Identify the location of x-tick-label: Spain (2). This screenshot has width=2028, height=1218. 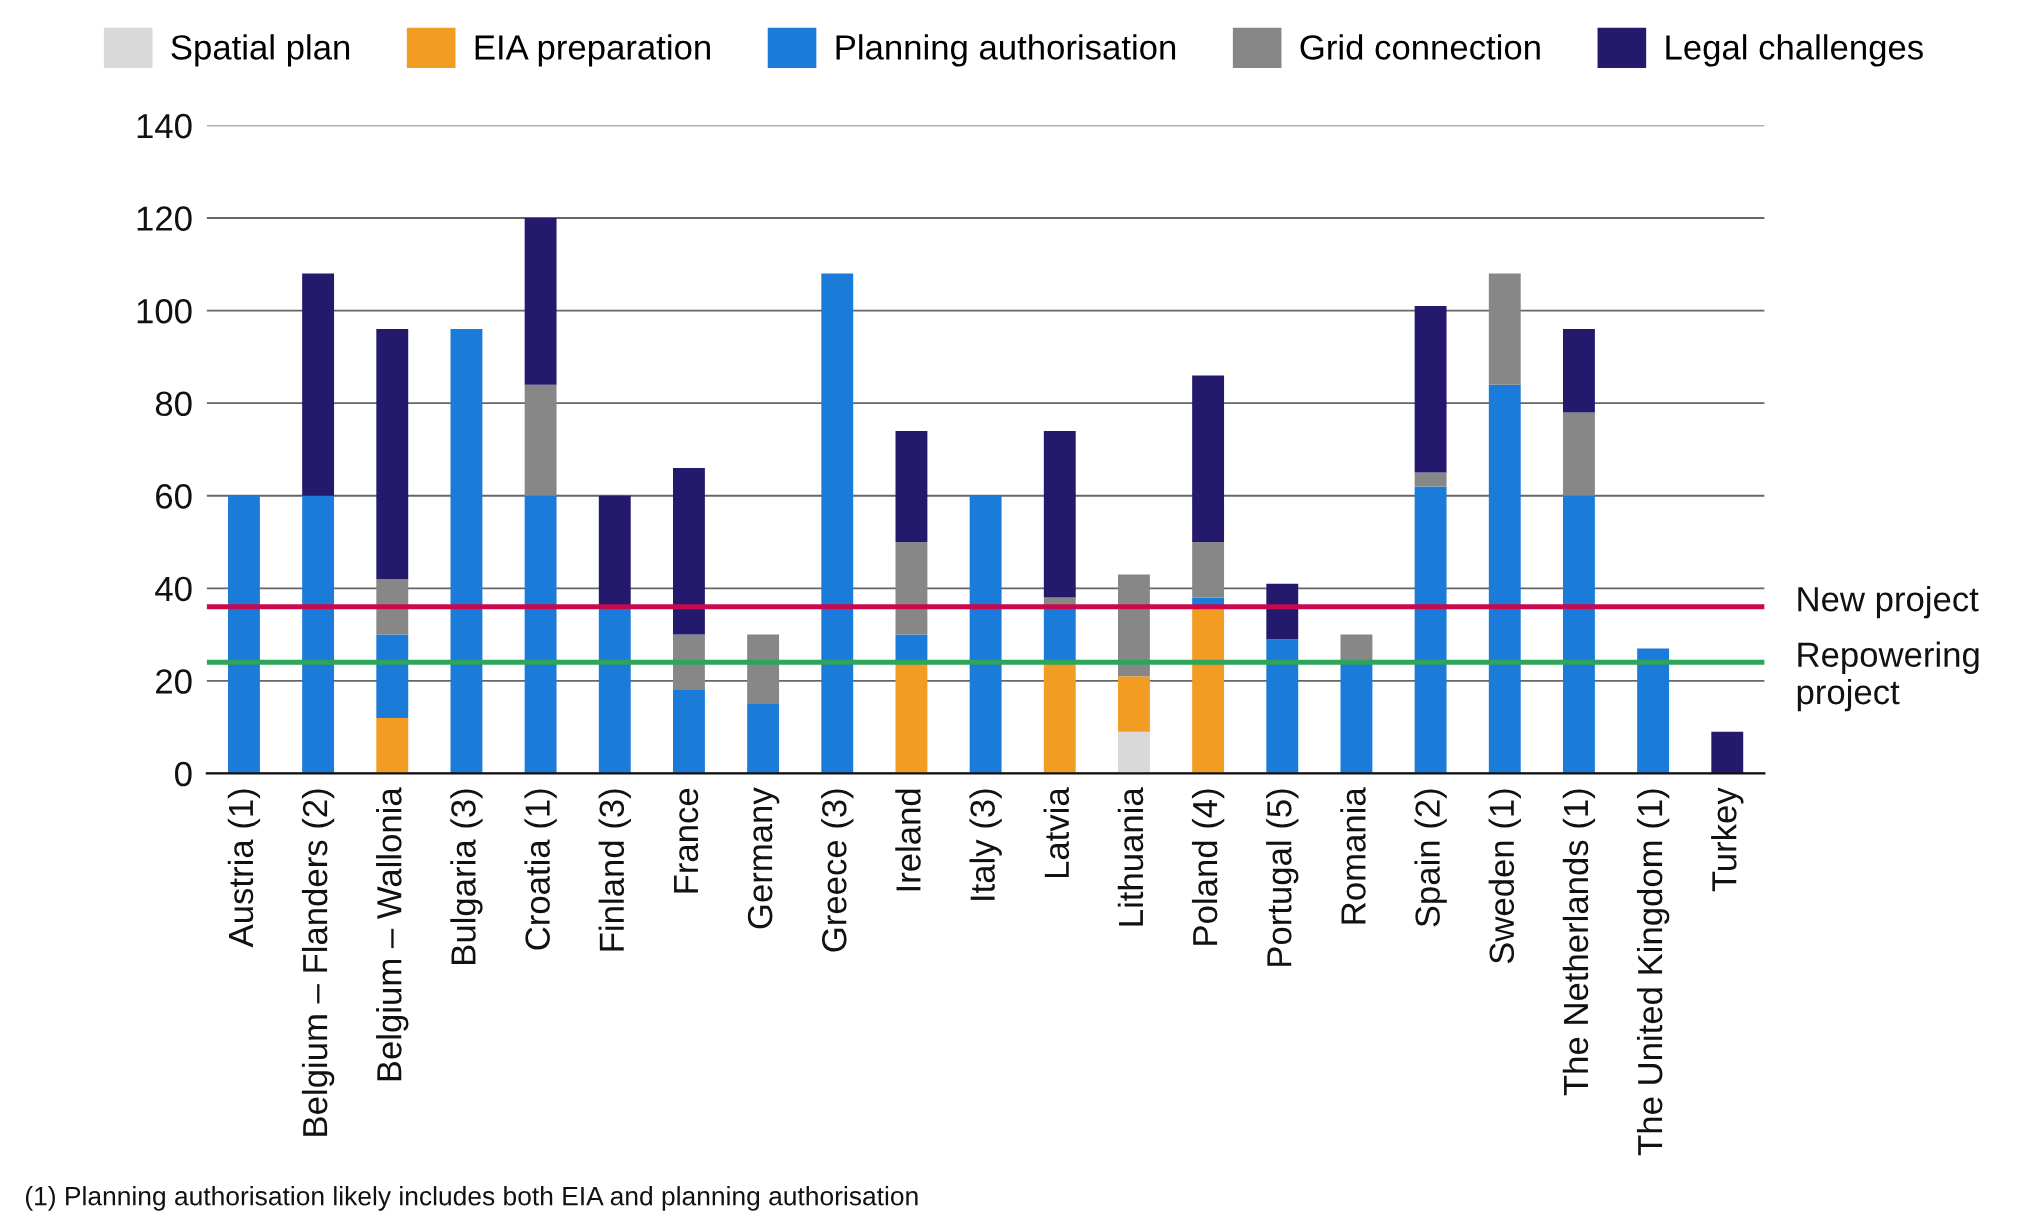
(1430, 858).